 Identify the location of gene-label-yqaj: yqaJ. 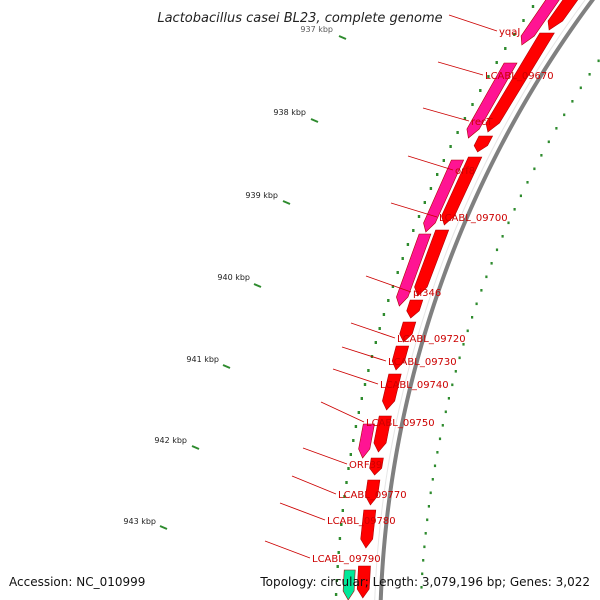
(509, 32).